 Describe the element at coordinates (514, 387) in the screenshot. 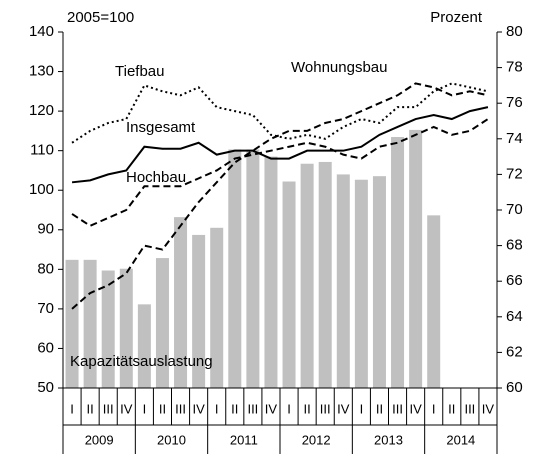

I see `y2-tick-label: 60` at that location.